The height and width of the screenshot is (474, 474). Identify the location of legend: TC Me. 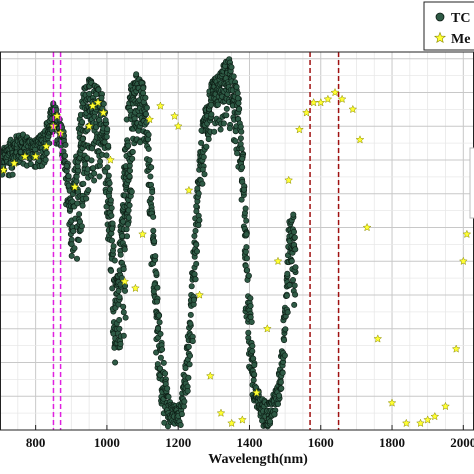
(448, 26).